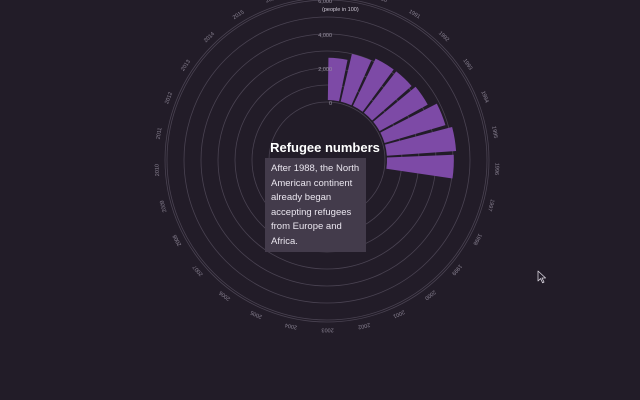 This screenshot has height=400, width=640. I want to click on year-label-2012: 2012, so click(169, 98).